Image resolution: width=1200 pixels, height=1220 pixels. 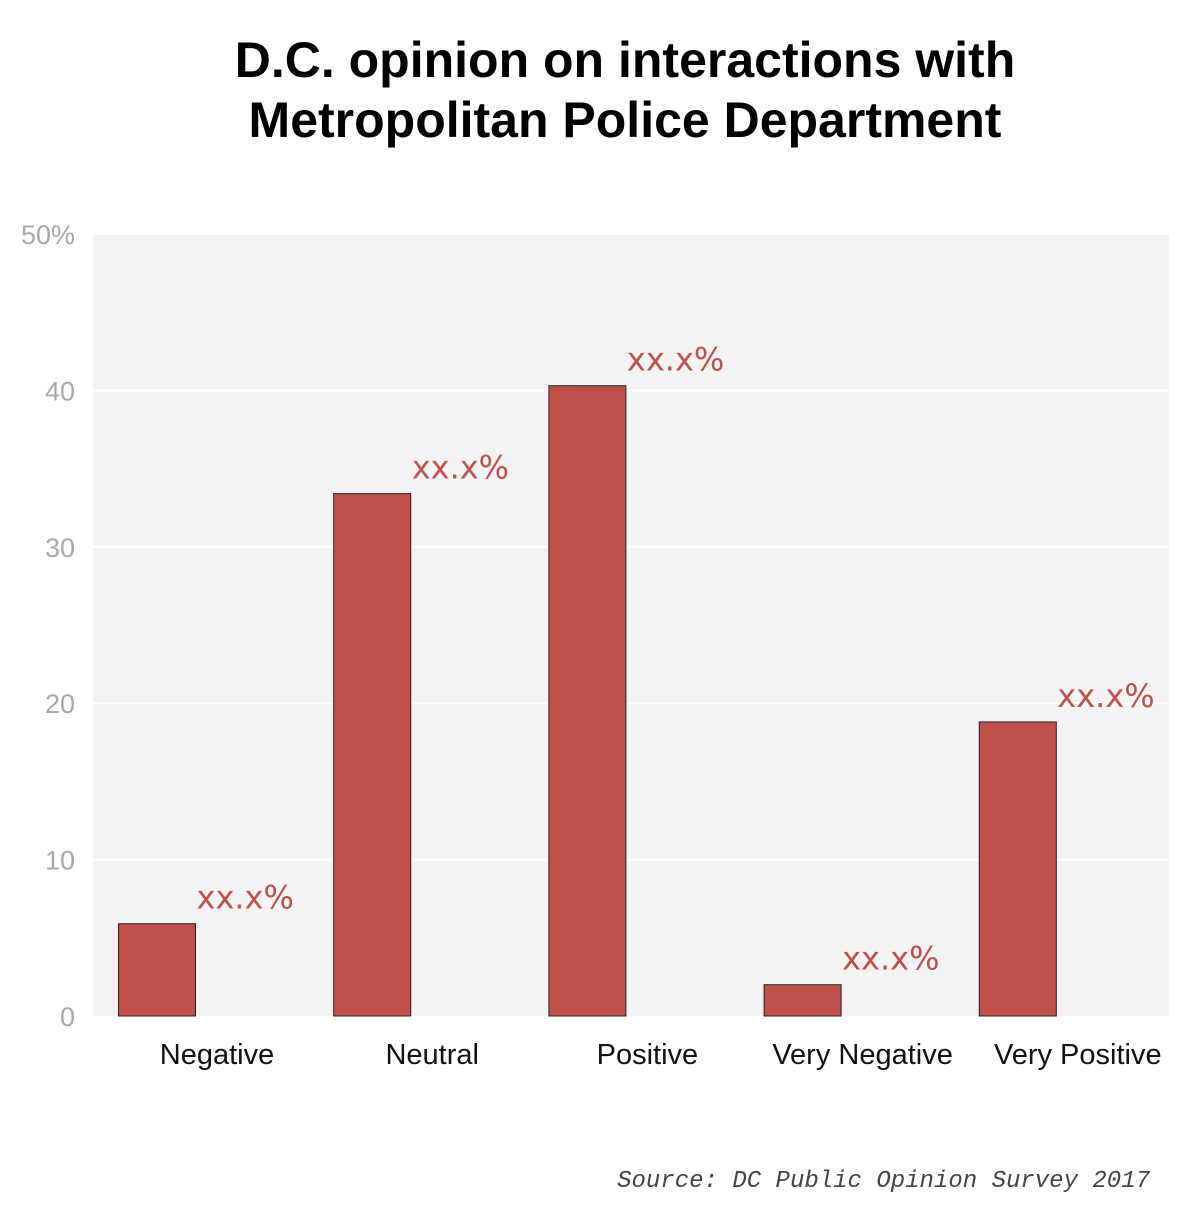 What do you see at coordinates (217, 1055) in the screenshot?
I see `x-category-label-negative: Negative` at bounding box center [217, 1055].